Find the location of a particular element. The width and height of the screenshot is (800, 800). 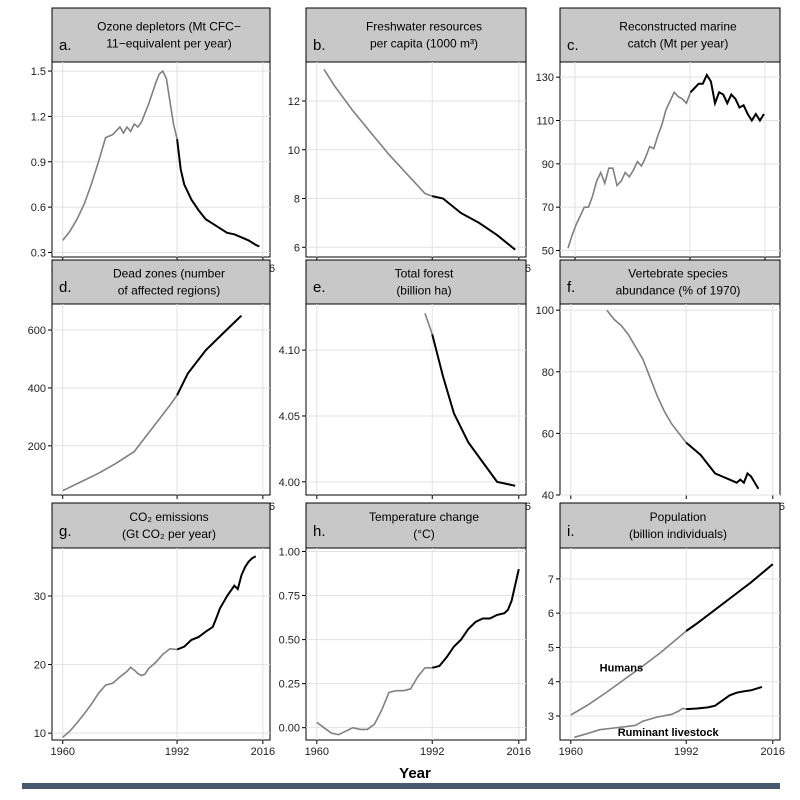

y-tick-label: 600 is located at coordinates (37, 331).